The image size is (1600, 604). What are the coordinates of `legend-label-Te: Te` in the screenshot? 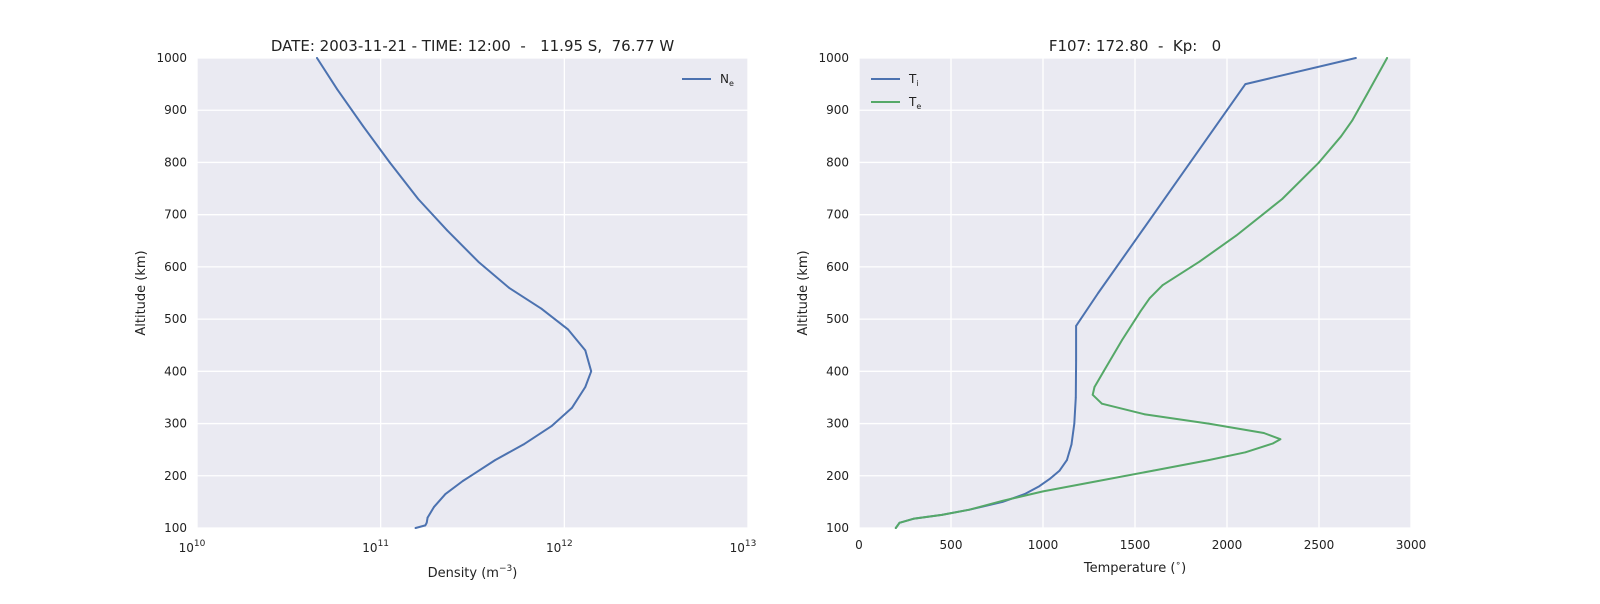 It's located at (914, 103).